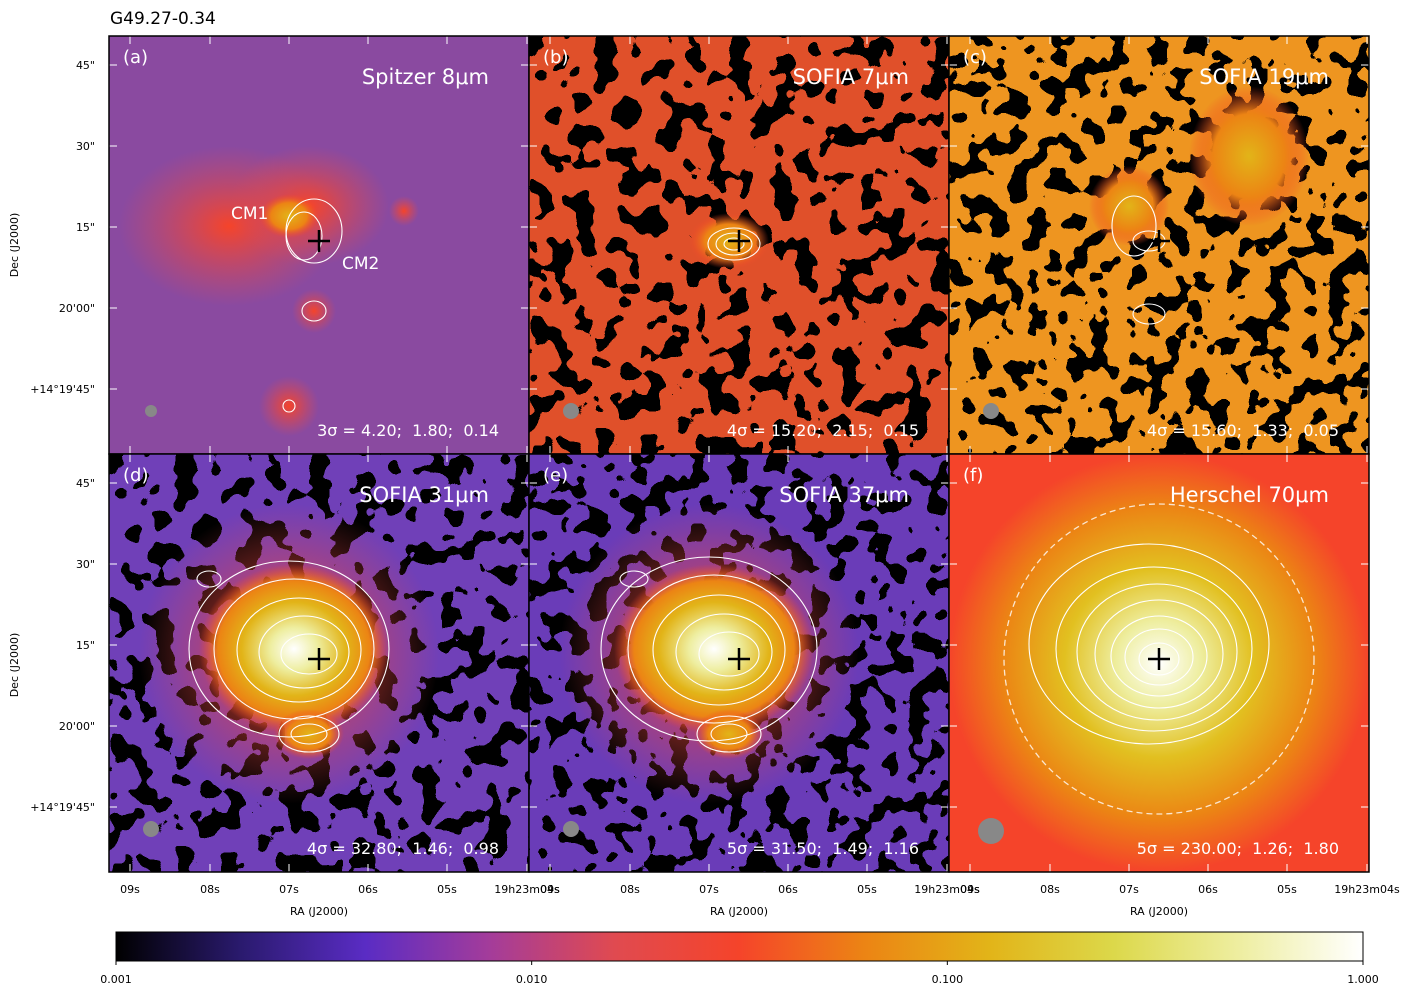  I want to click on sigma-levels: 4σ = 15.60; 1.33; 0.05, so click(1243, 430).